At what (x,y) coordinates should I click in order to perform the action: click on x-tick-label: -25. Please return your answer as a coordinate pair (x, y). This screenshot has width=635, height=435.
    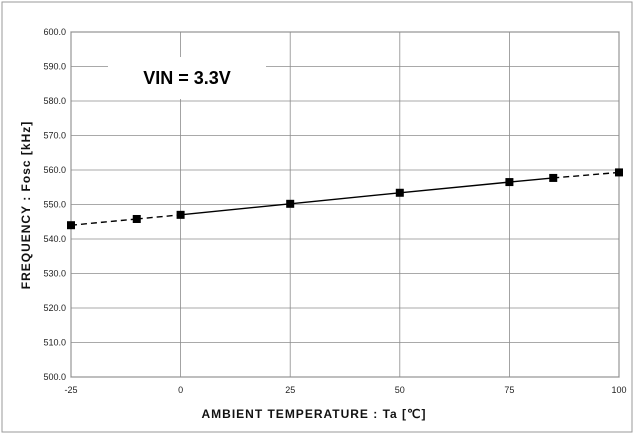
    Looking at the image, I should click on (70, 390).